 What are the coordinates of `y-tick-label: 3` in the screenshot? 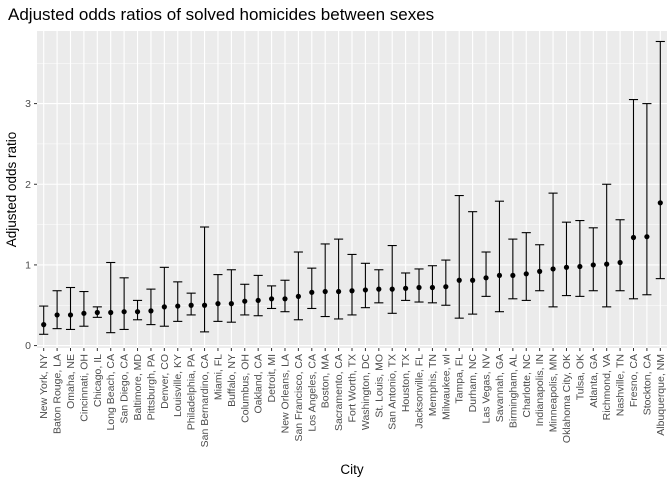 It's located at (28, 104).